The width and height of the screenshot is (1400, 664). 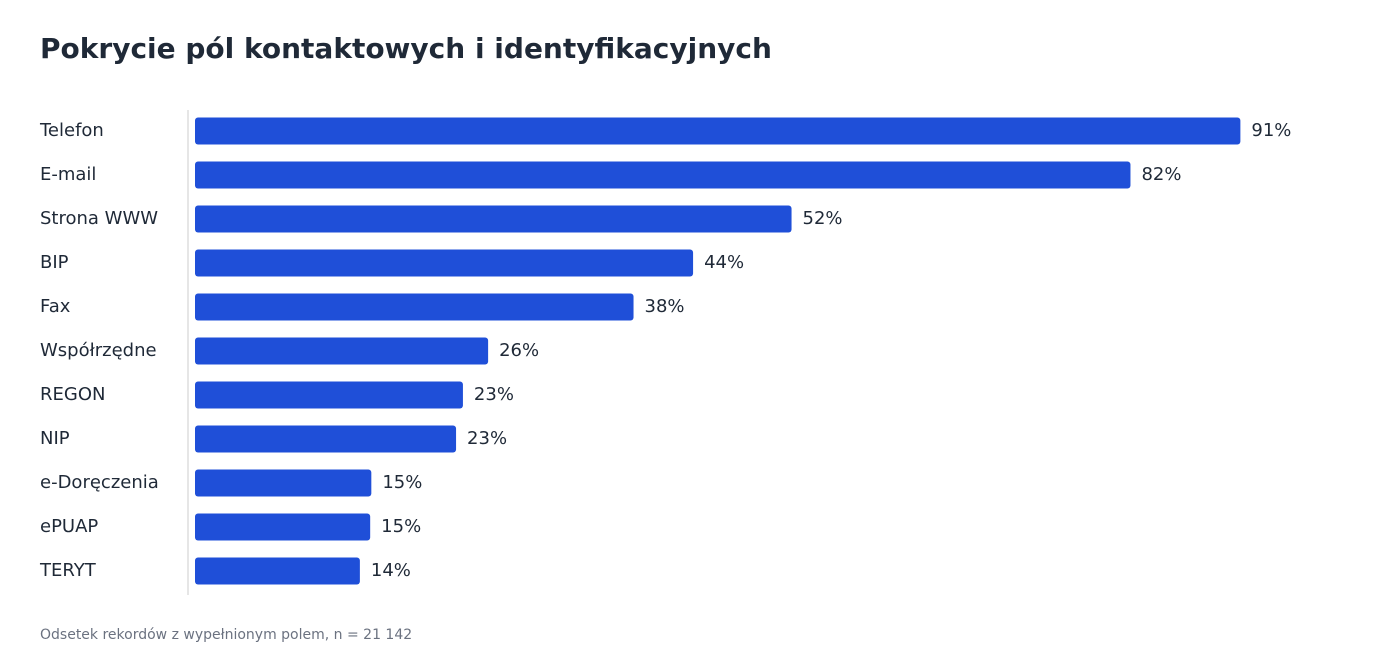 I want to click on value-label: 38%, so click(x=665, y=306).